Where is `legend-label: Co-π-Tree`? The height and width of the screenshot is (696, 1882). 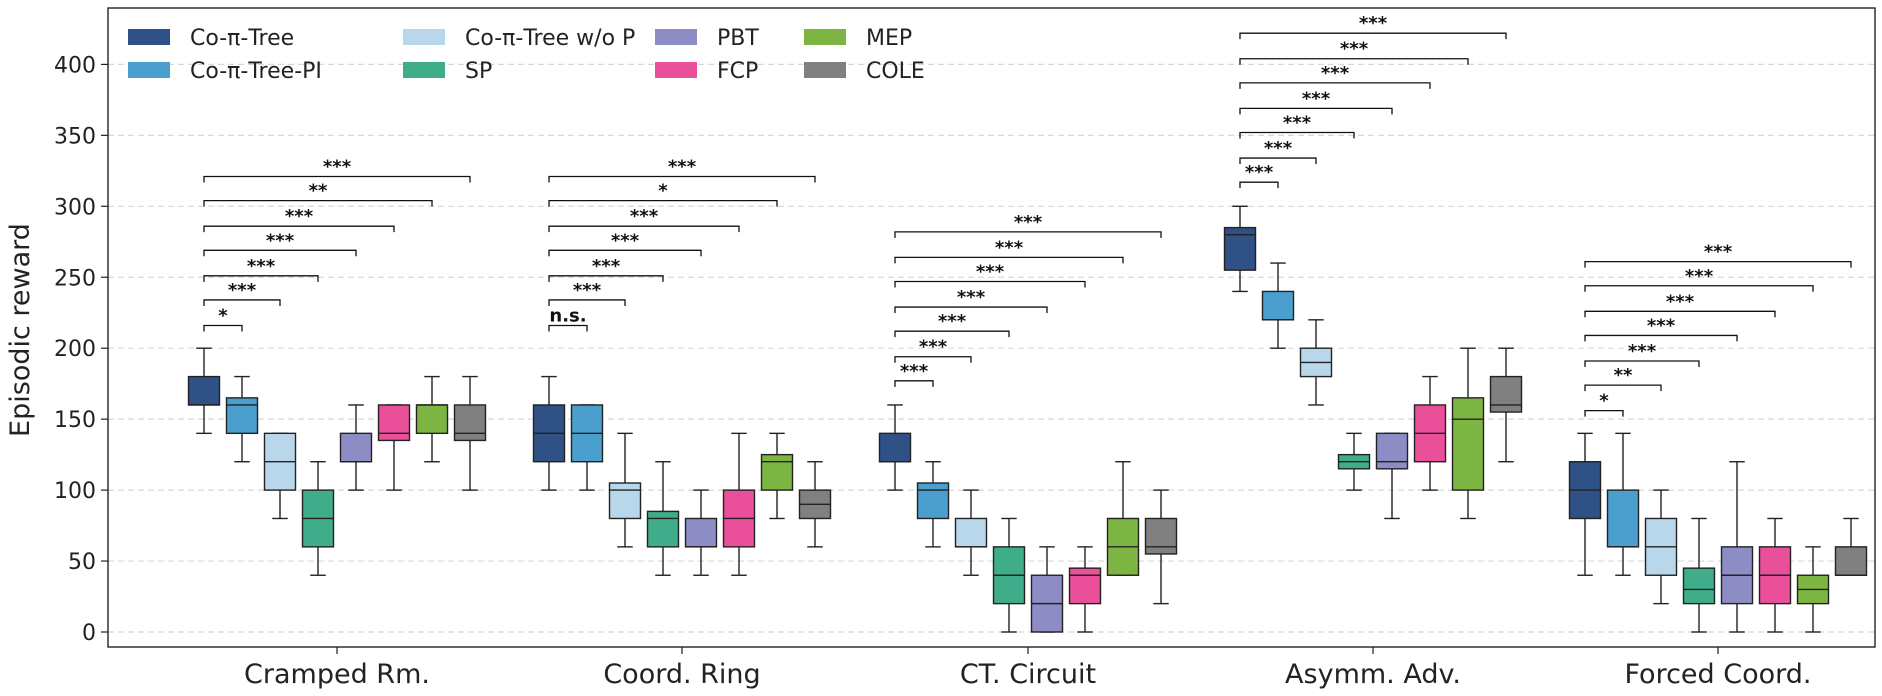 legend-label: Co-π-Tree is located at coordinates (242, 38).